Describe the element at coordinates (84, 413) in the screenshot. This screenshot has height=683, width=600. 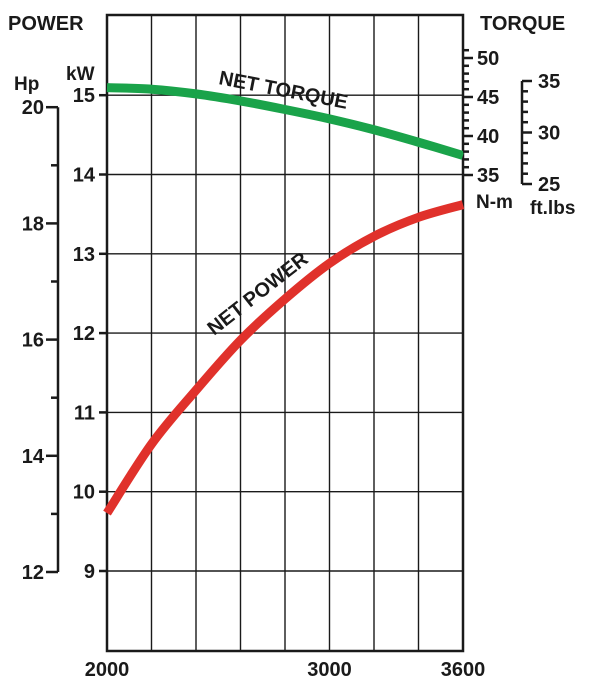
I see `kw-tick-label: 11` at that location.